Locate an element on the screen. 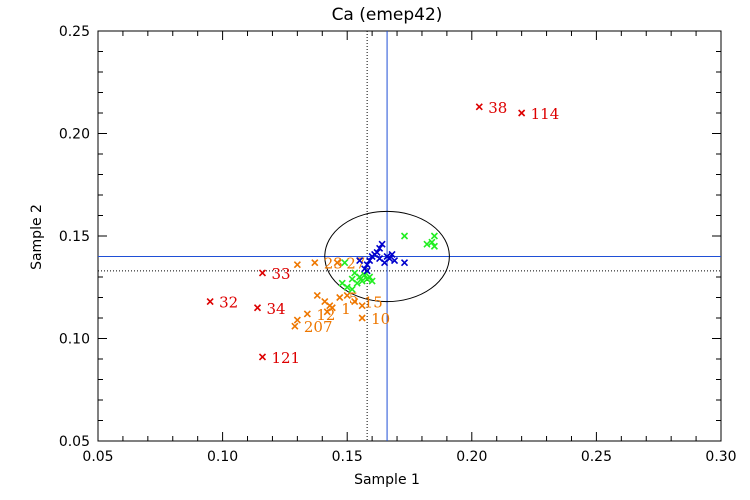  x-tick-label: 0.15 is located at coordinates (347, 457).